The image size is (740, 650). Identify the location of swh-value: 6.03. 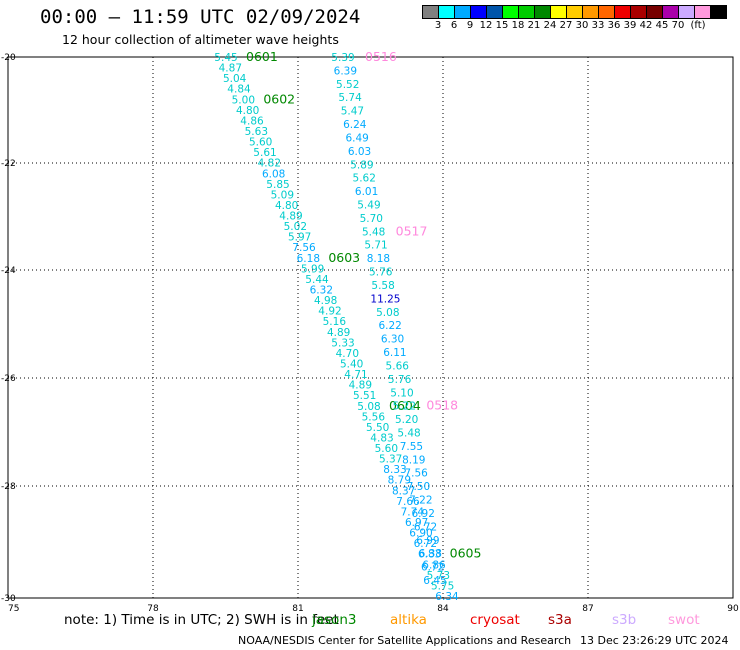
(359, 152).